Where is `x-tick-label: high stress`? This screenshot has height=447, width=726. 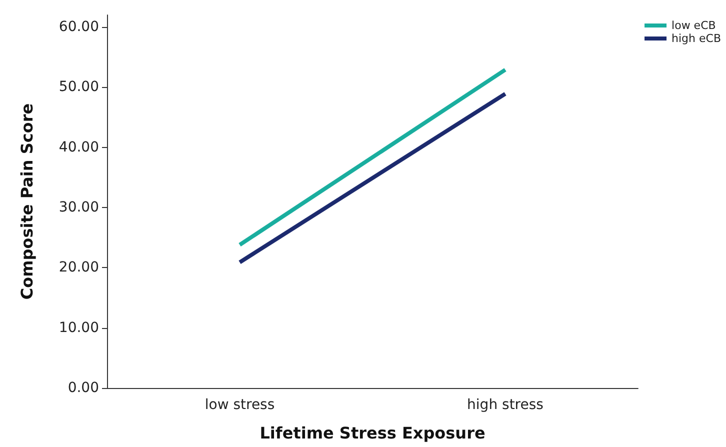 x-tick-label: high stress is located at coordinates (505, 405).